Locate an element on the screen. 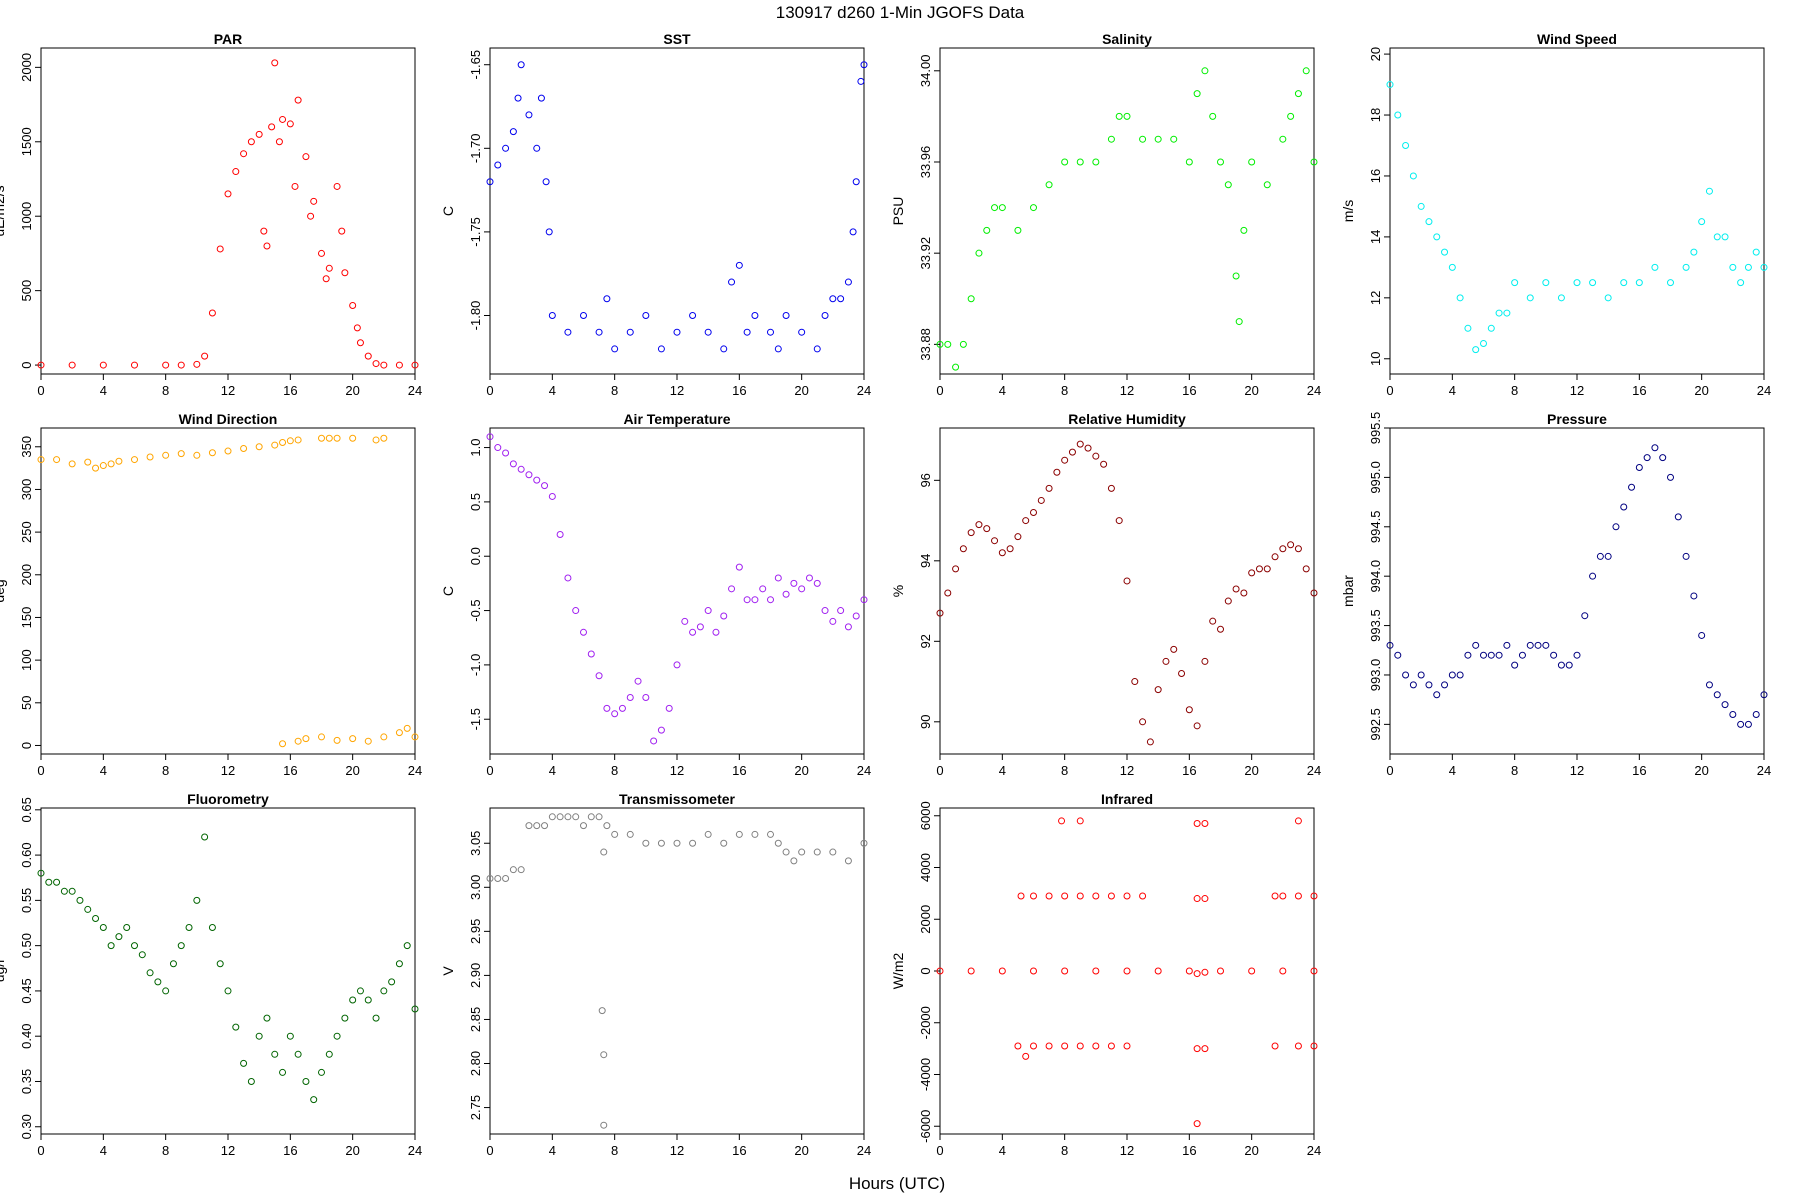  y-tick-label: 994.5 is located at coordinates (1375, 527).